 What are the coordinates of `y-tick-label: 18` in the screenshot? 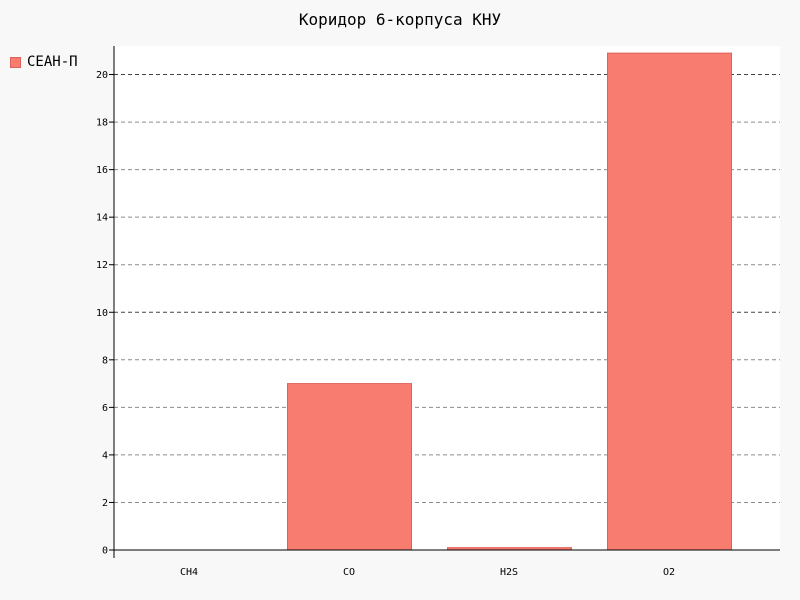 It's located at (102, 123).